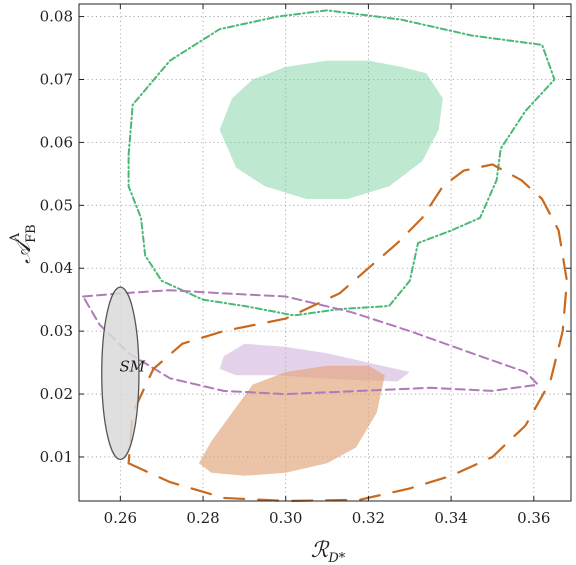 Image resolution: width=576 pixels, height=565 pixels. Describe the element at coordinates (133, 366) in the screenshot. I see `sm-label: SM` at that location.